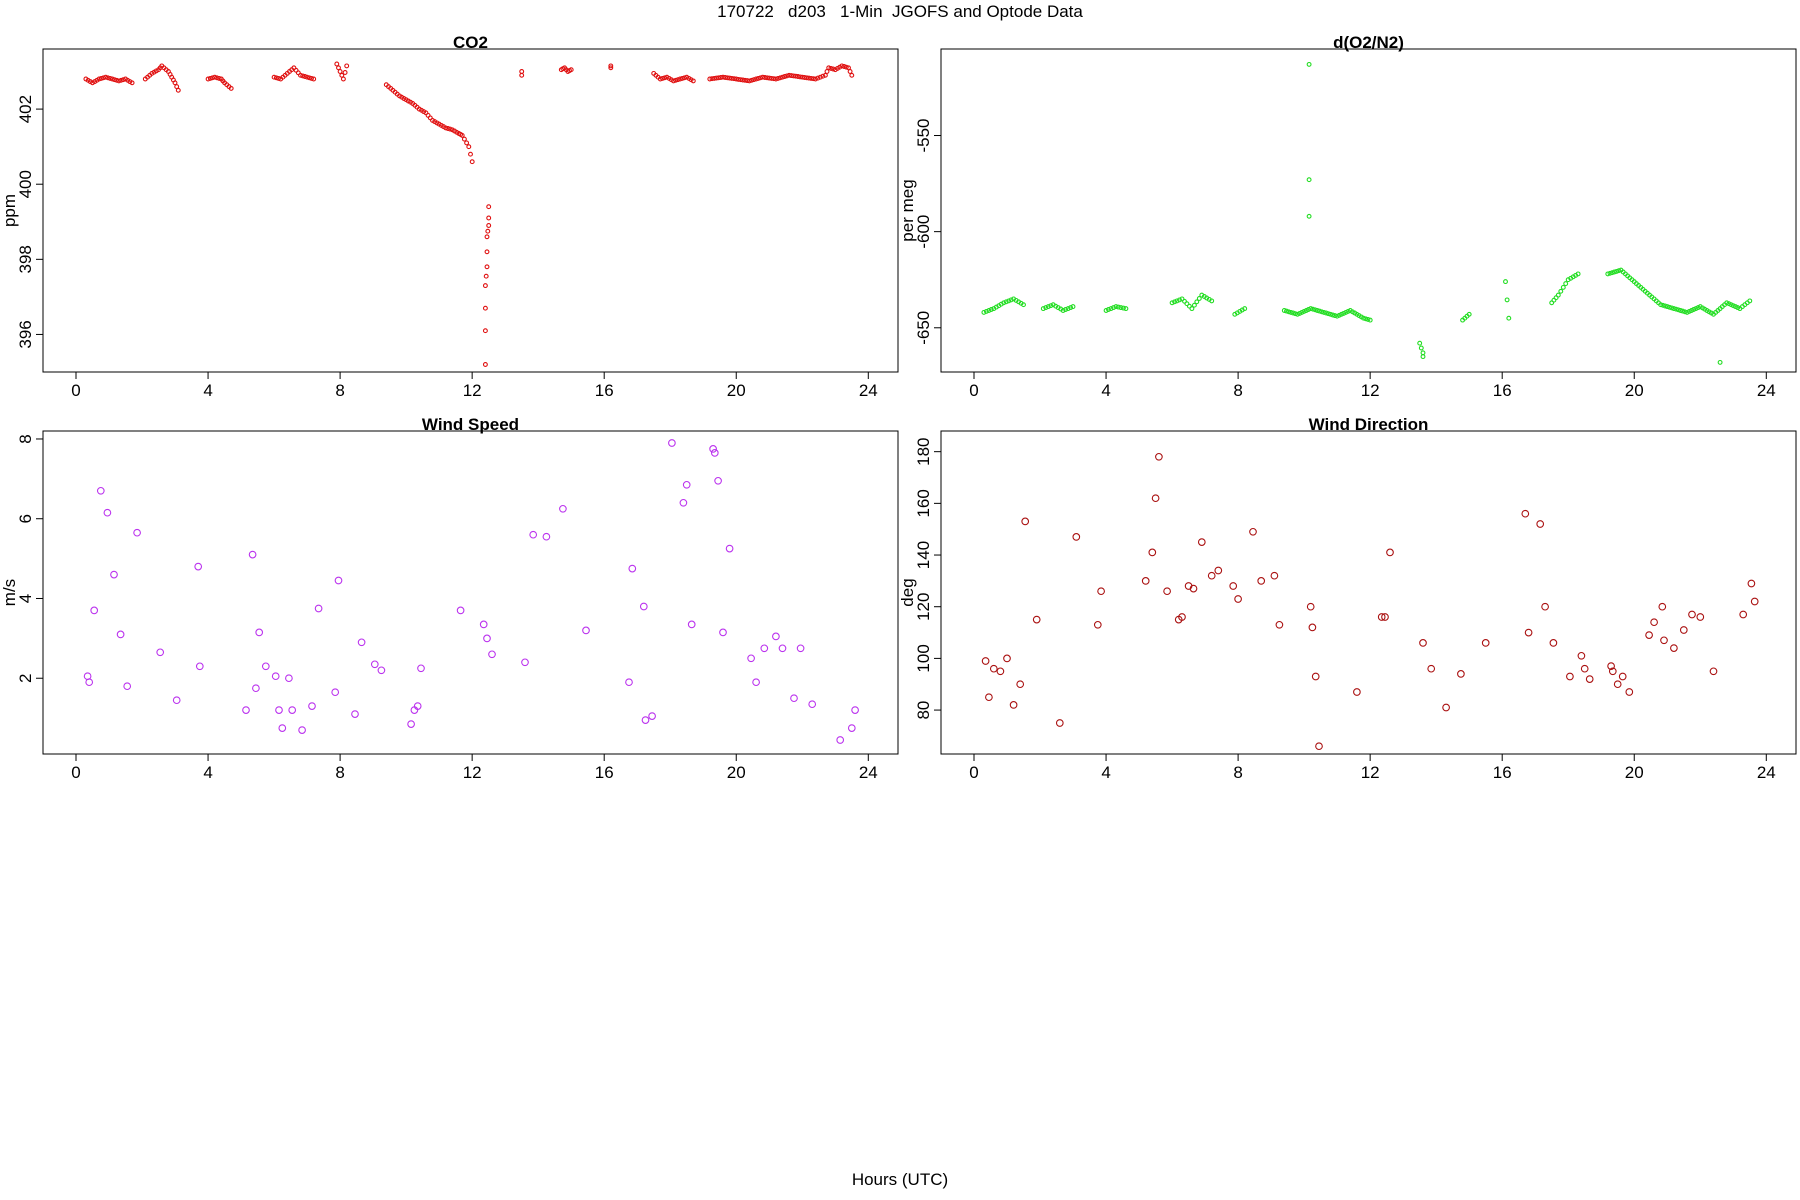 The width and height of the screenshot is (1800, 1200). Describe the element at coordinates (604, 390) in the screenshot. I see `co2-x-tick-label: 16` at that location.